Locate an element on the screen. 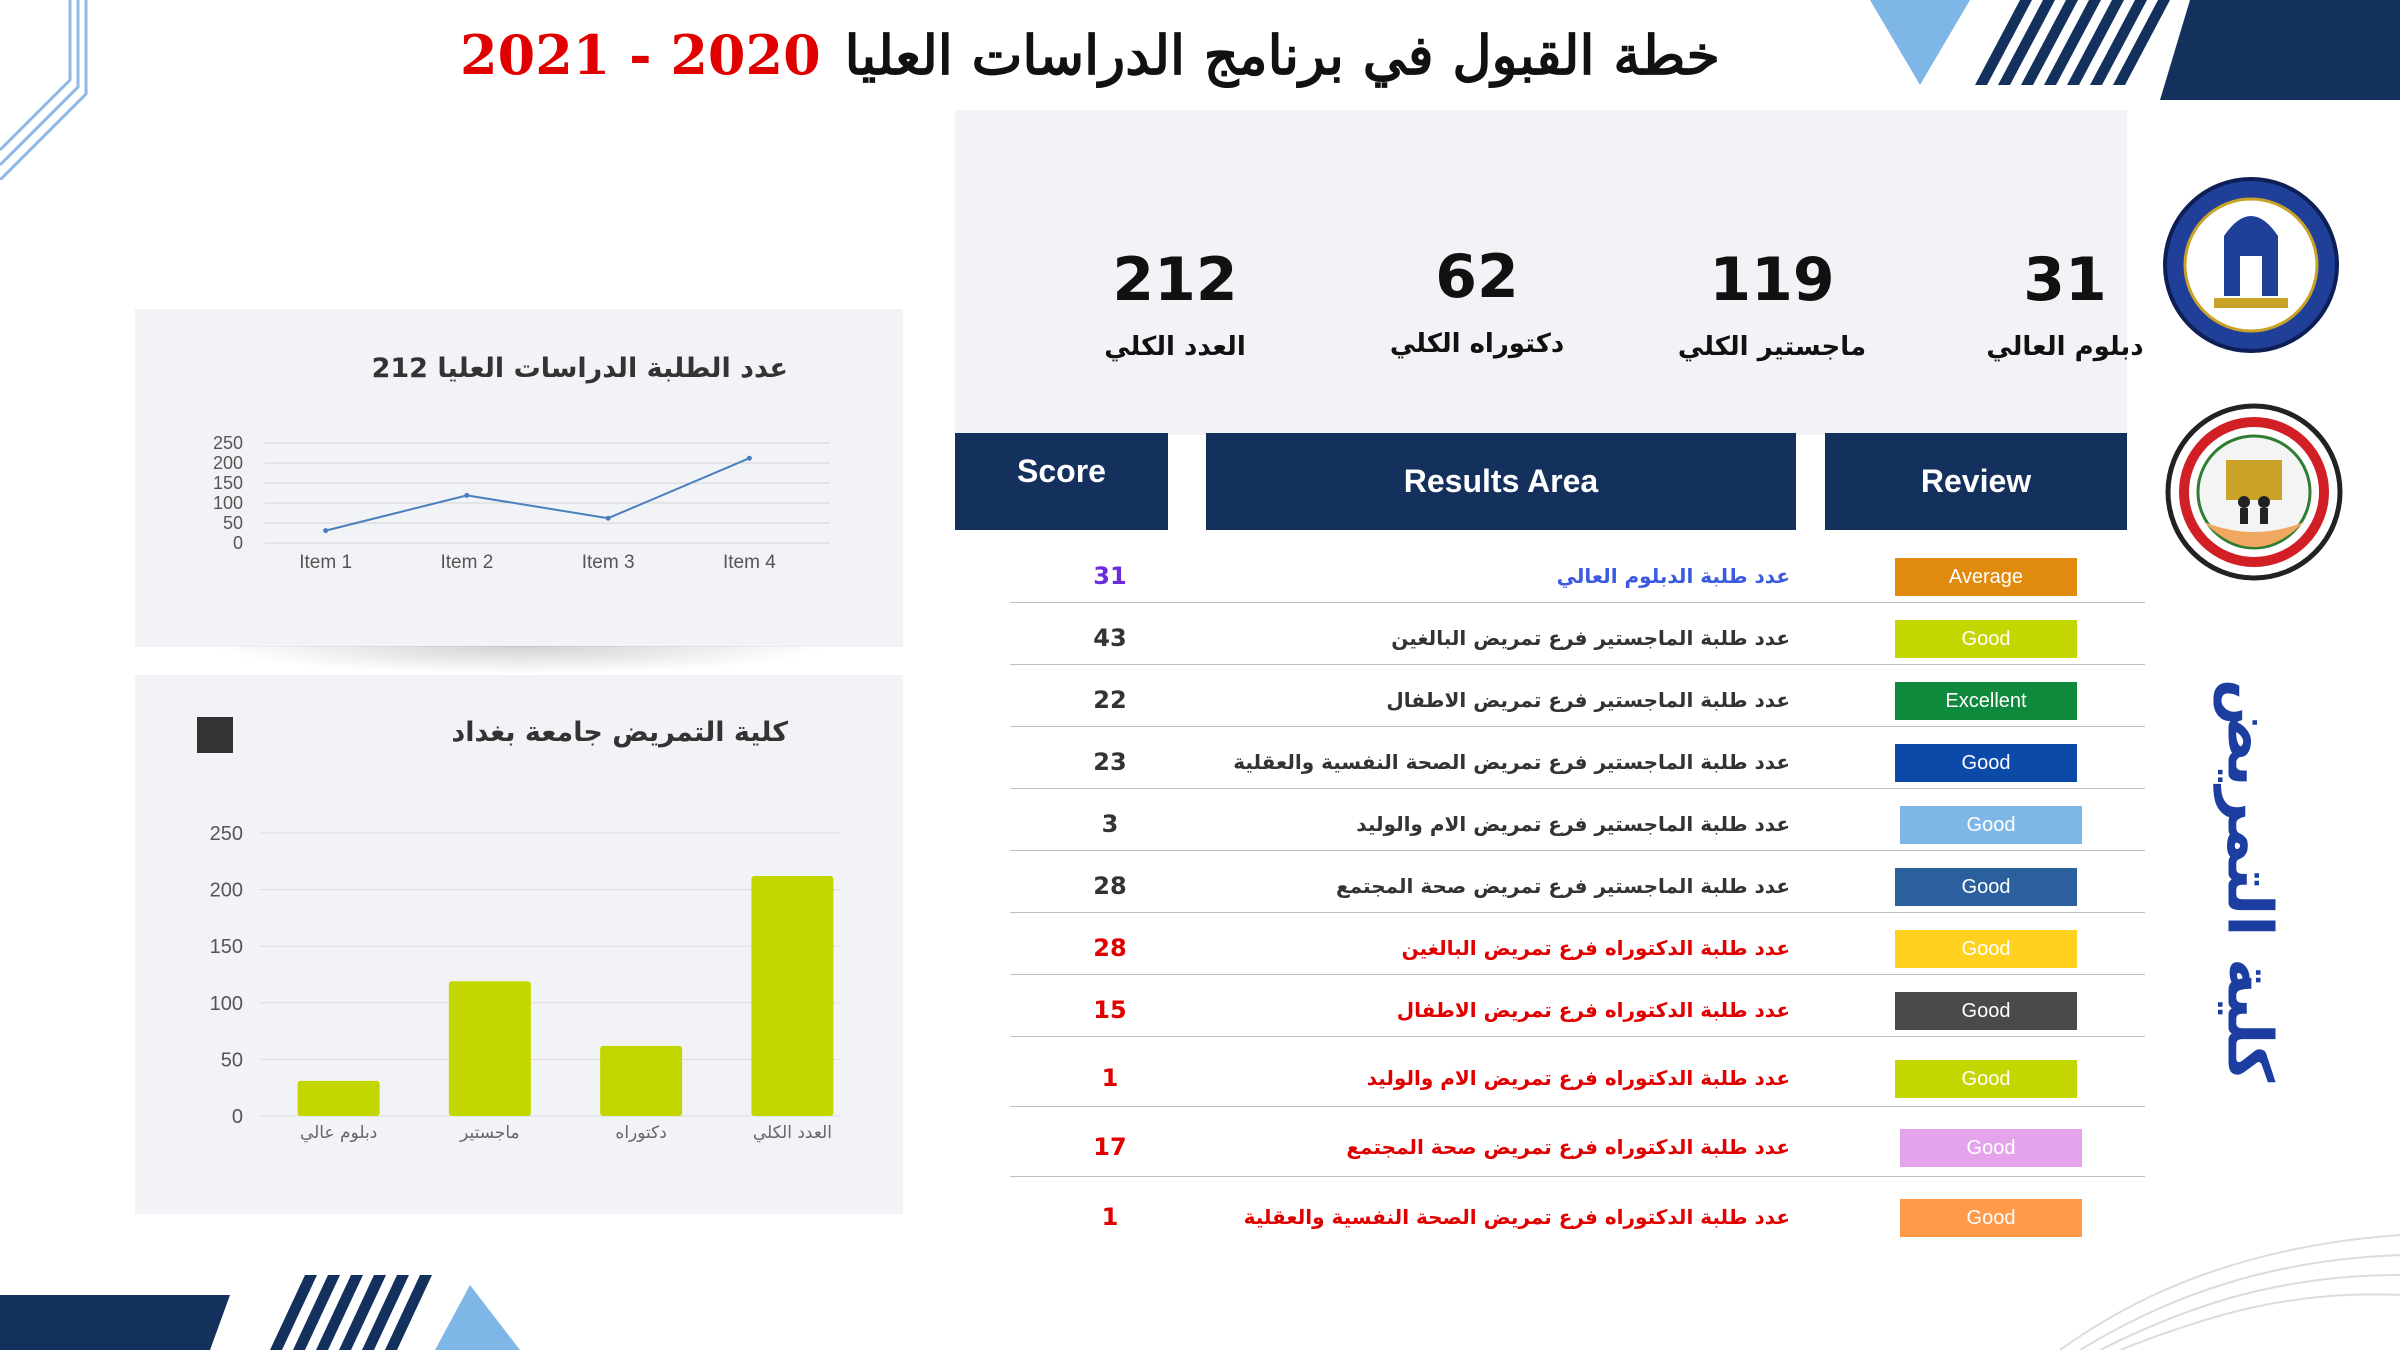 The height and width of the screenshot is (1350, 2400). stat-value: 212 is located at coordinates (1175, 280).